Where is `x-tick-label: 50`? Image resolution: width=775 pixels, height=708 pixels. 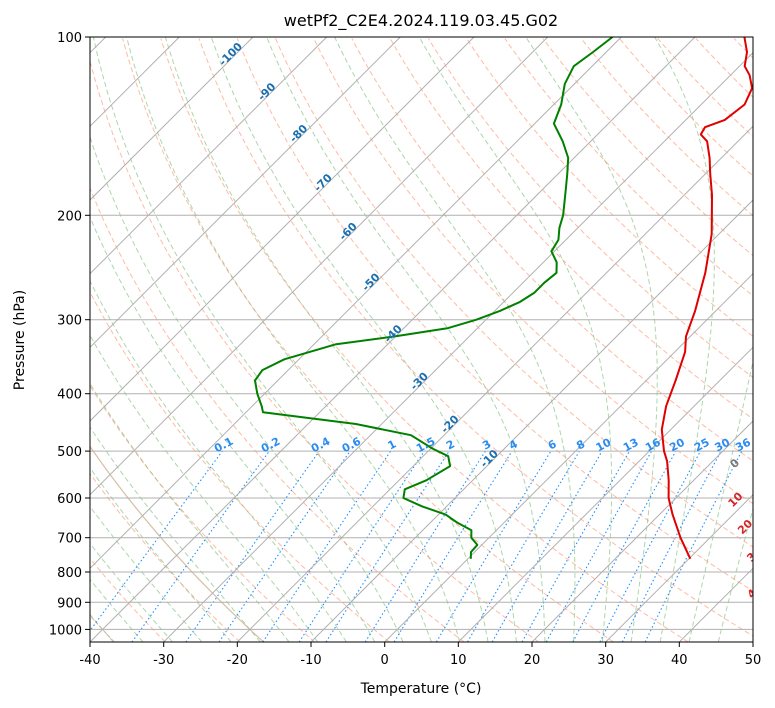 x-tick-label: 50 is located at coordinates (753, 660).